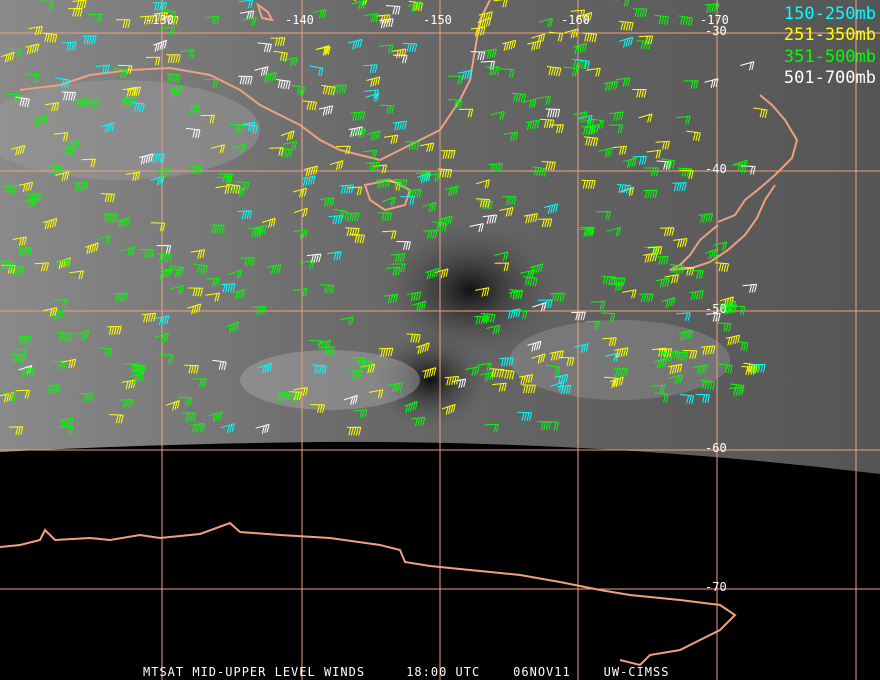 Image resolution: width=880 pixels, height=680 pixels. Describe the element at coordinates (829, 57) in the screenshot. I see `legend-351-500mb: 351-500mb` at that location.